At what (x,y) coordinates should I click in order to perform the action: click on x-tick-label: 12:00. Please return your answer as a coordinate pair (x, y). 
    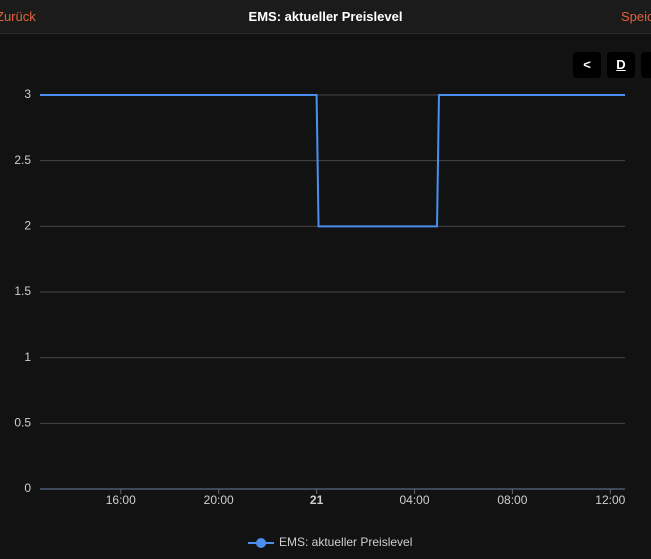
    Looking at the image, I should click on (610, 500).